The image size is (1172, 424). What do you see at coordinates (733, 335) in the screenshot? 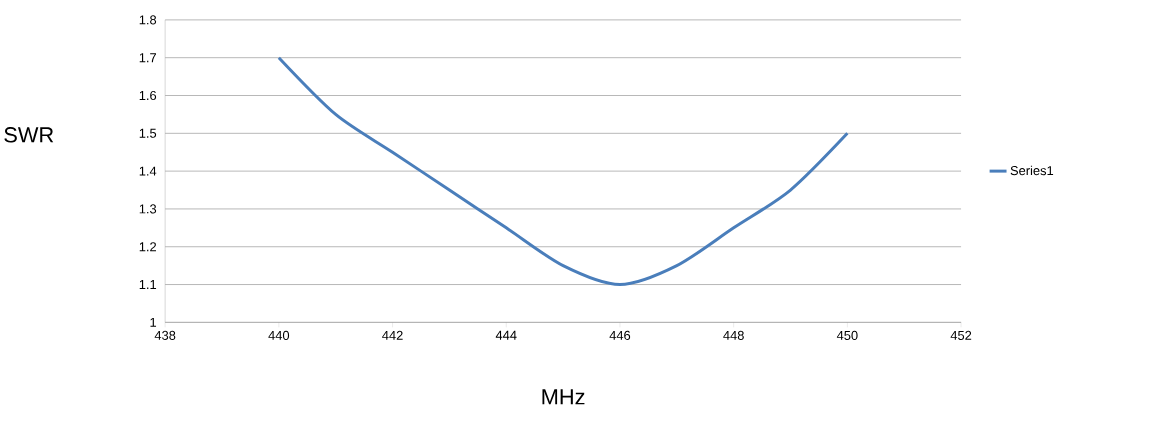
I see `x-tick-label: 448` at bounding box center [733, 335].